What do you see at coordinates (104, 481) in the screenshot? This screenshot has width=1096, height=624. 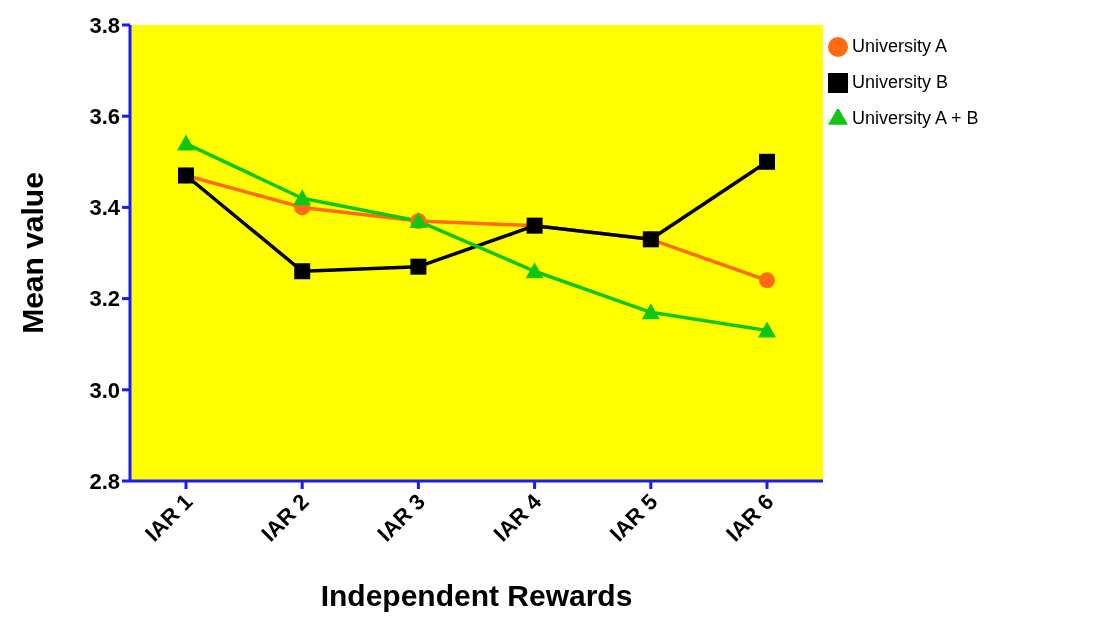 I see `y-tick-label: 2.8` at bounding box center [104, 481].